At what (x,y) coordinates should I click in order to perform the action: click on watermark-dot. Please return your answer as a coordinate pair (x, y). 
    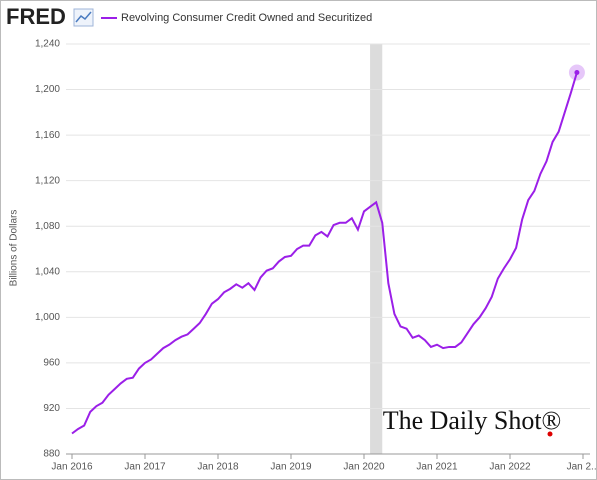
    Looking at the image, I should click on (550, 434).